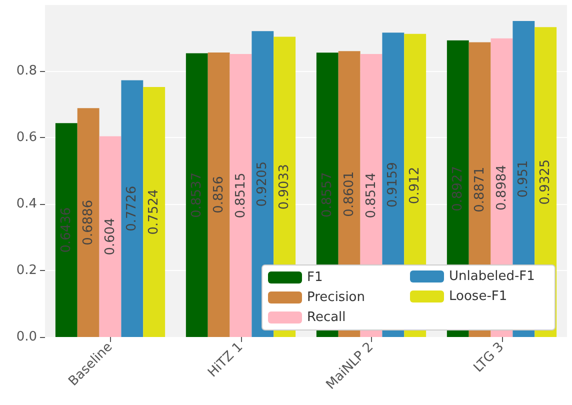  What do you see at coordinates (26, 138) in the screenshot?
I see `y-tick-label: 0.6` at bounding box center [26, 138].